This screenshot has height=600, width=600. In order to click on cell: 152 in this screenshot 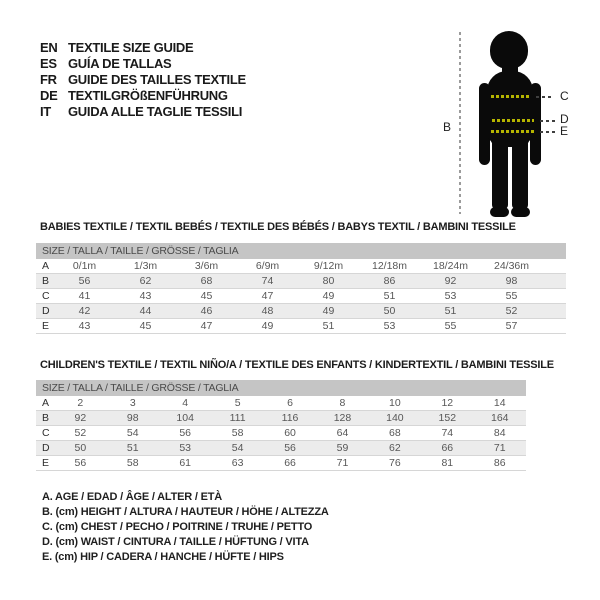, I will do `click(447, 418)`.